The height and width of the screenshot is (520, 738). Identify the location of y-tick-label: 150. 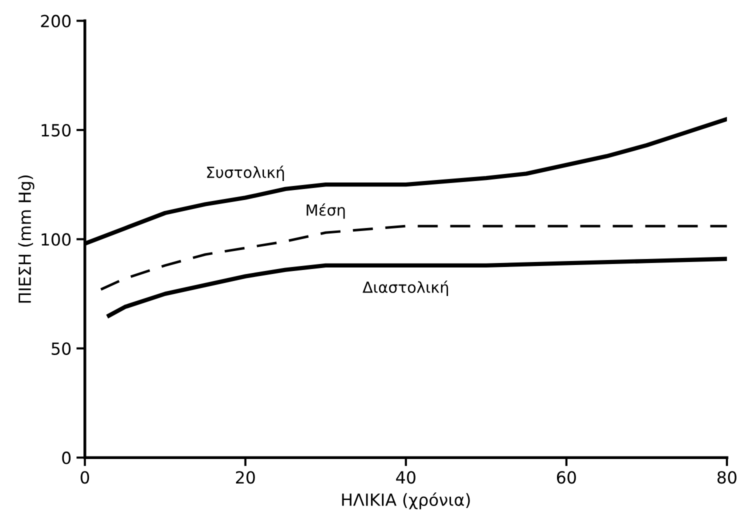
(56, 130).